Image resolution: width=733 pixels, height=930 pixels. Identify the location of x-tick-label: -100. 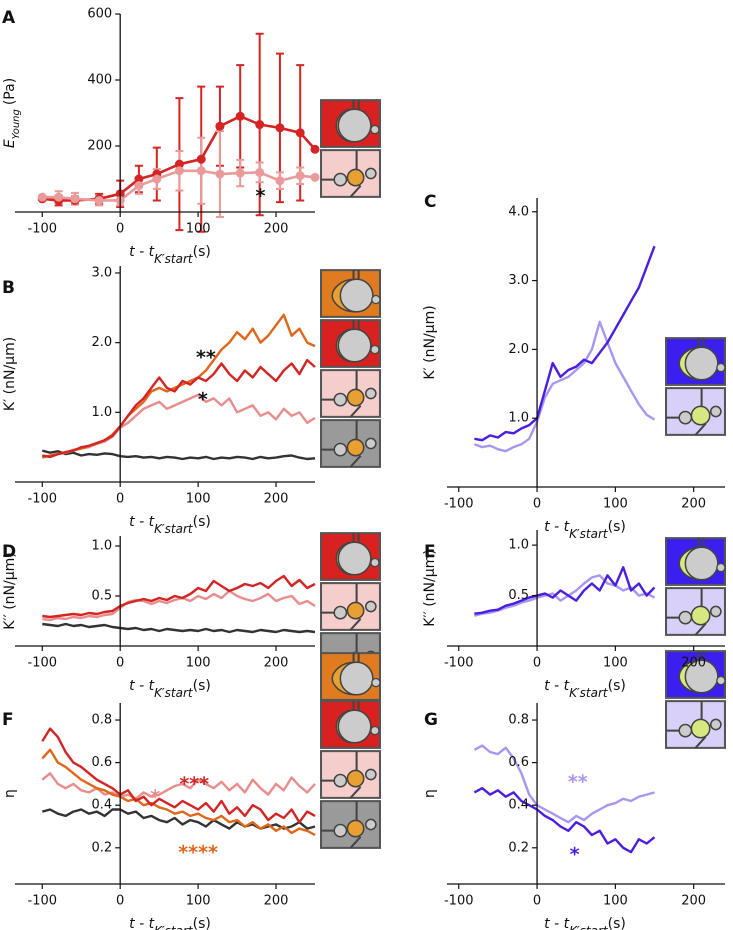
(43, 663).